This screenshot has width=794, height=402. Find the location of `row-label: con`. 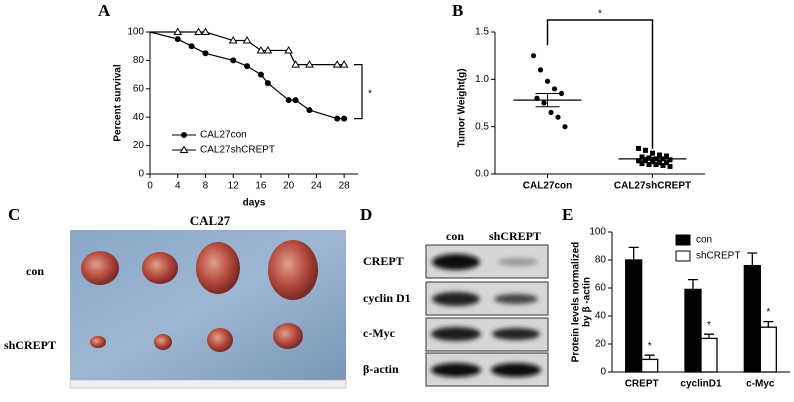

row-label: con is located at coordinates (35, 271).